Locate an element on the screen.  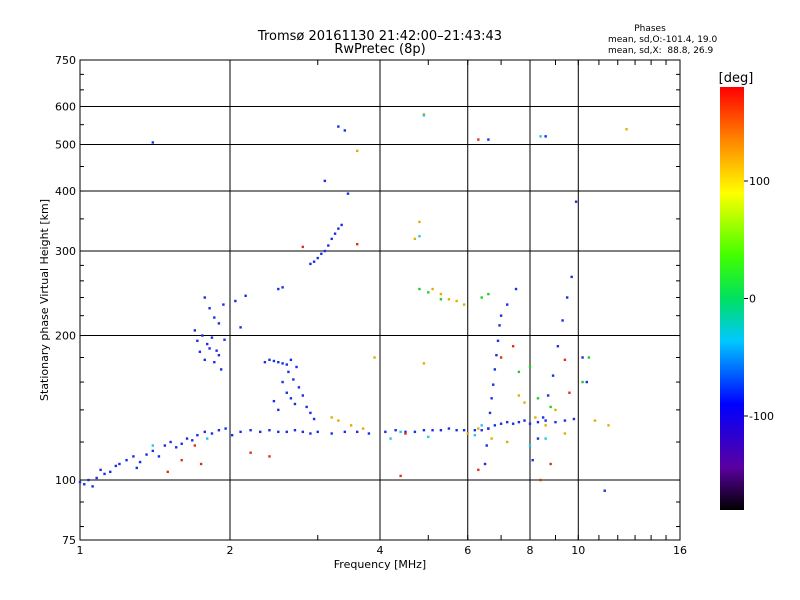
y-axis-label: Stationary phase Virtual Height [km] is located at coordinates (44, 300).